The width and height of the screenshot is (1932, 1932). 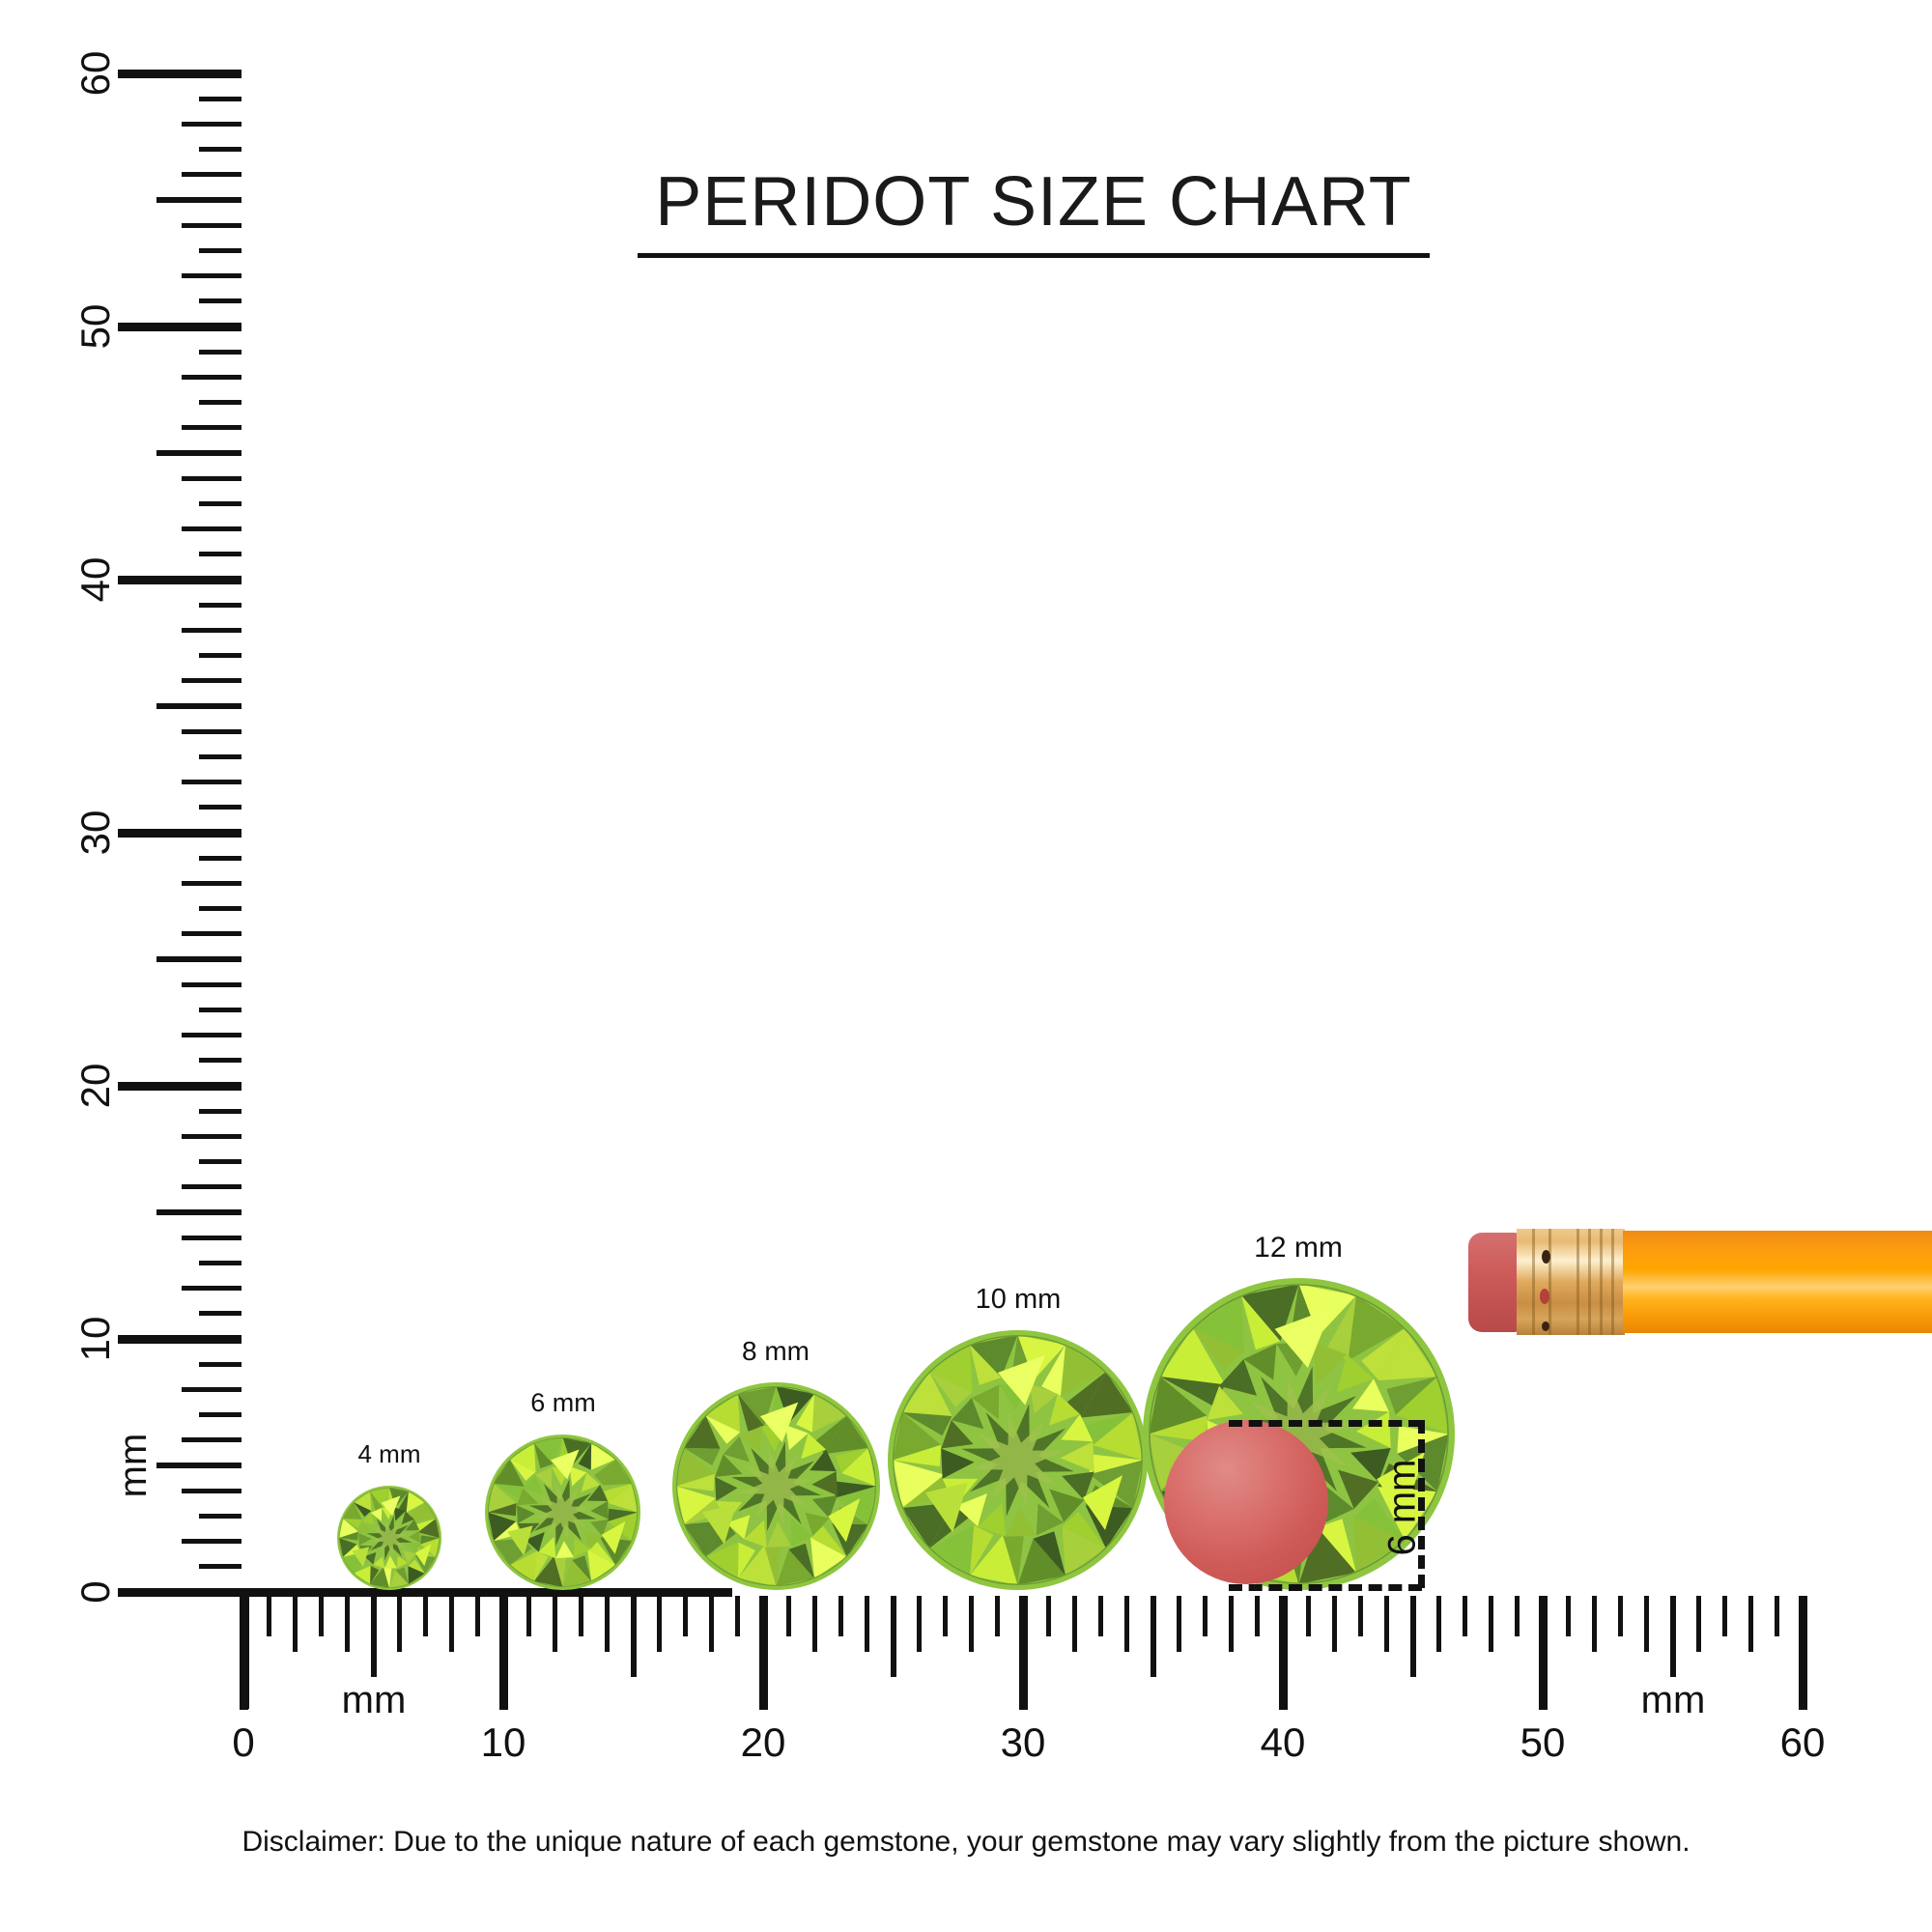 What do you see at coordinates (776, 1486) in the screenshot?
I see `gem-8mm` at bounding box center [776, 1486].